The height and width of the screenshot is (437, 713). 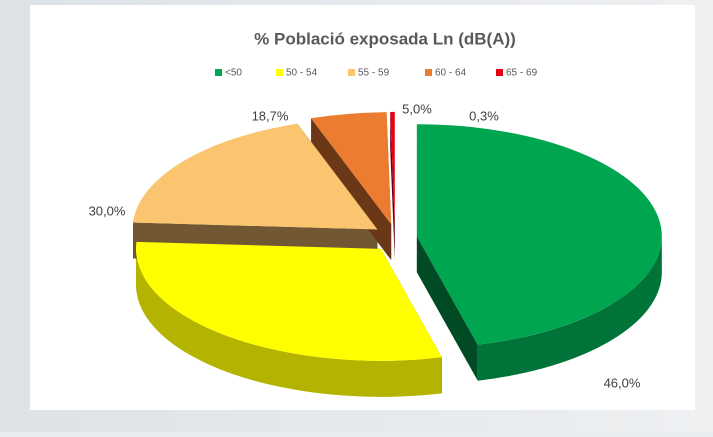 I want to click on data-label: 5,0%, so click(x=417, y=108).